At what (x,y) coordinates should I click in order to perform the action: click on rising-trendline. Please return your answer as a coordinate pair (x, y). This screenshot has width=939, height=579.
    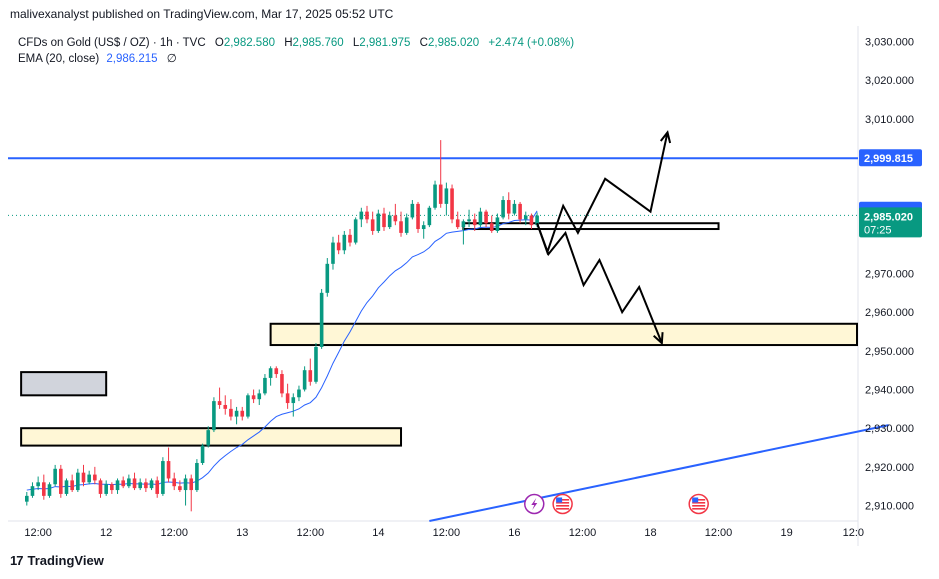
    Looking at the image, I should click on (659, 473).